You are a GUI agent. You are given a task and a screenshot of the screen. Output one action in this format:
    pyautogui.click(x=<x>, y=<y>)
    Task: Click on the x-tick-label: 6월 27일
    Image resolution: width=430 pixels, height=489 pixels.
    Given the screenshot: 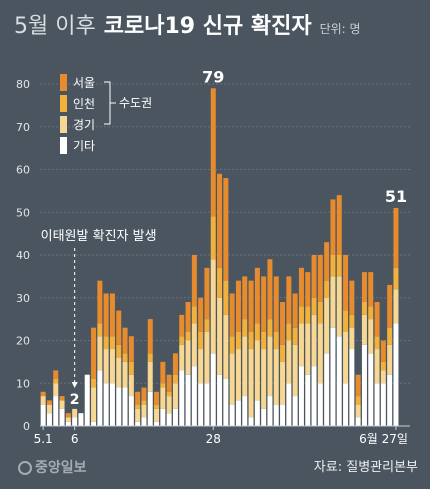 What is the action you would take?
    pyautogui.click(x=383, y=439)
    